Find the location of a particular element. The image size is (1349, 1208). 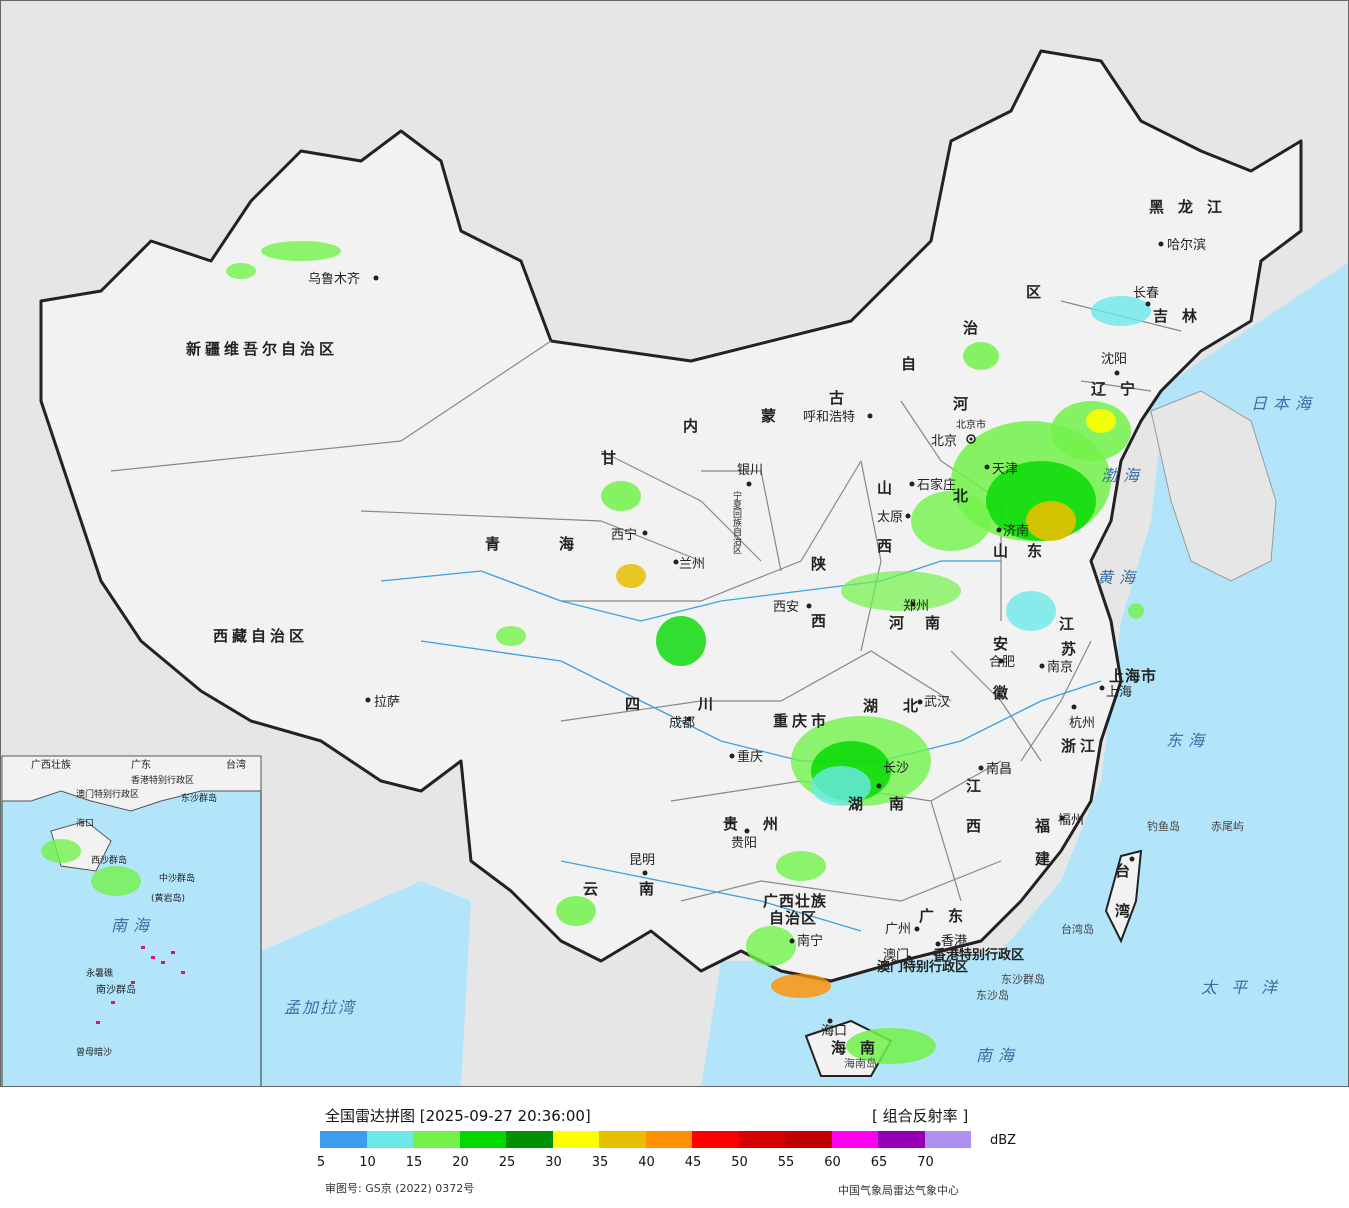

city-label: 北京 is located at coordinates (944, 441).